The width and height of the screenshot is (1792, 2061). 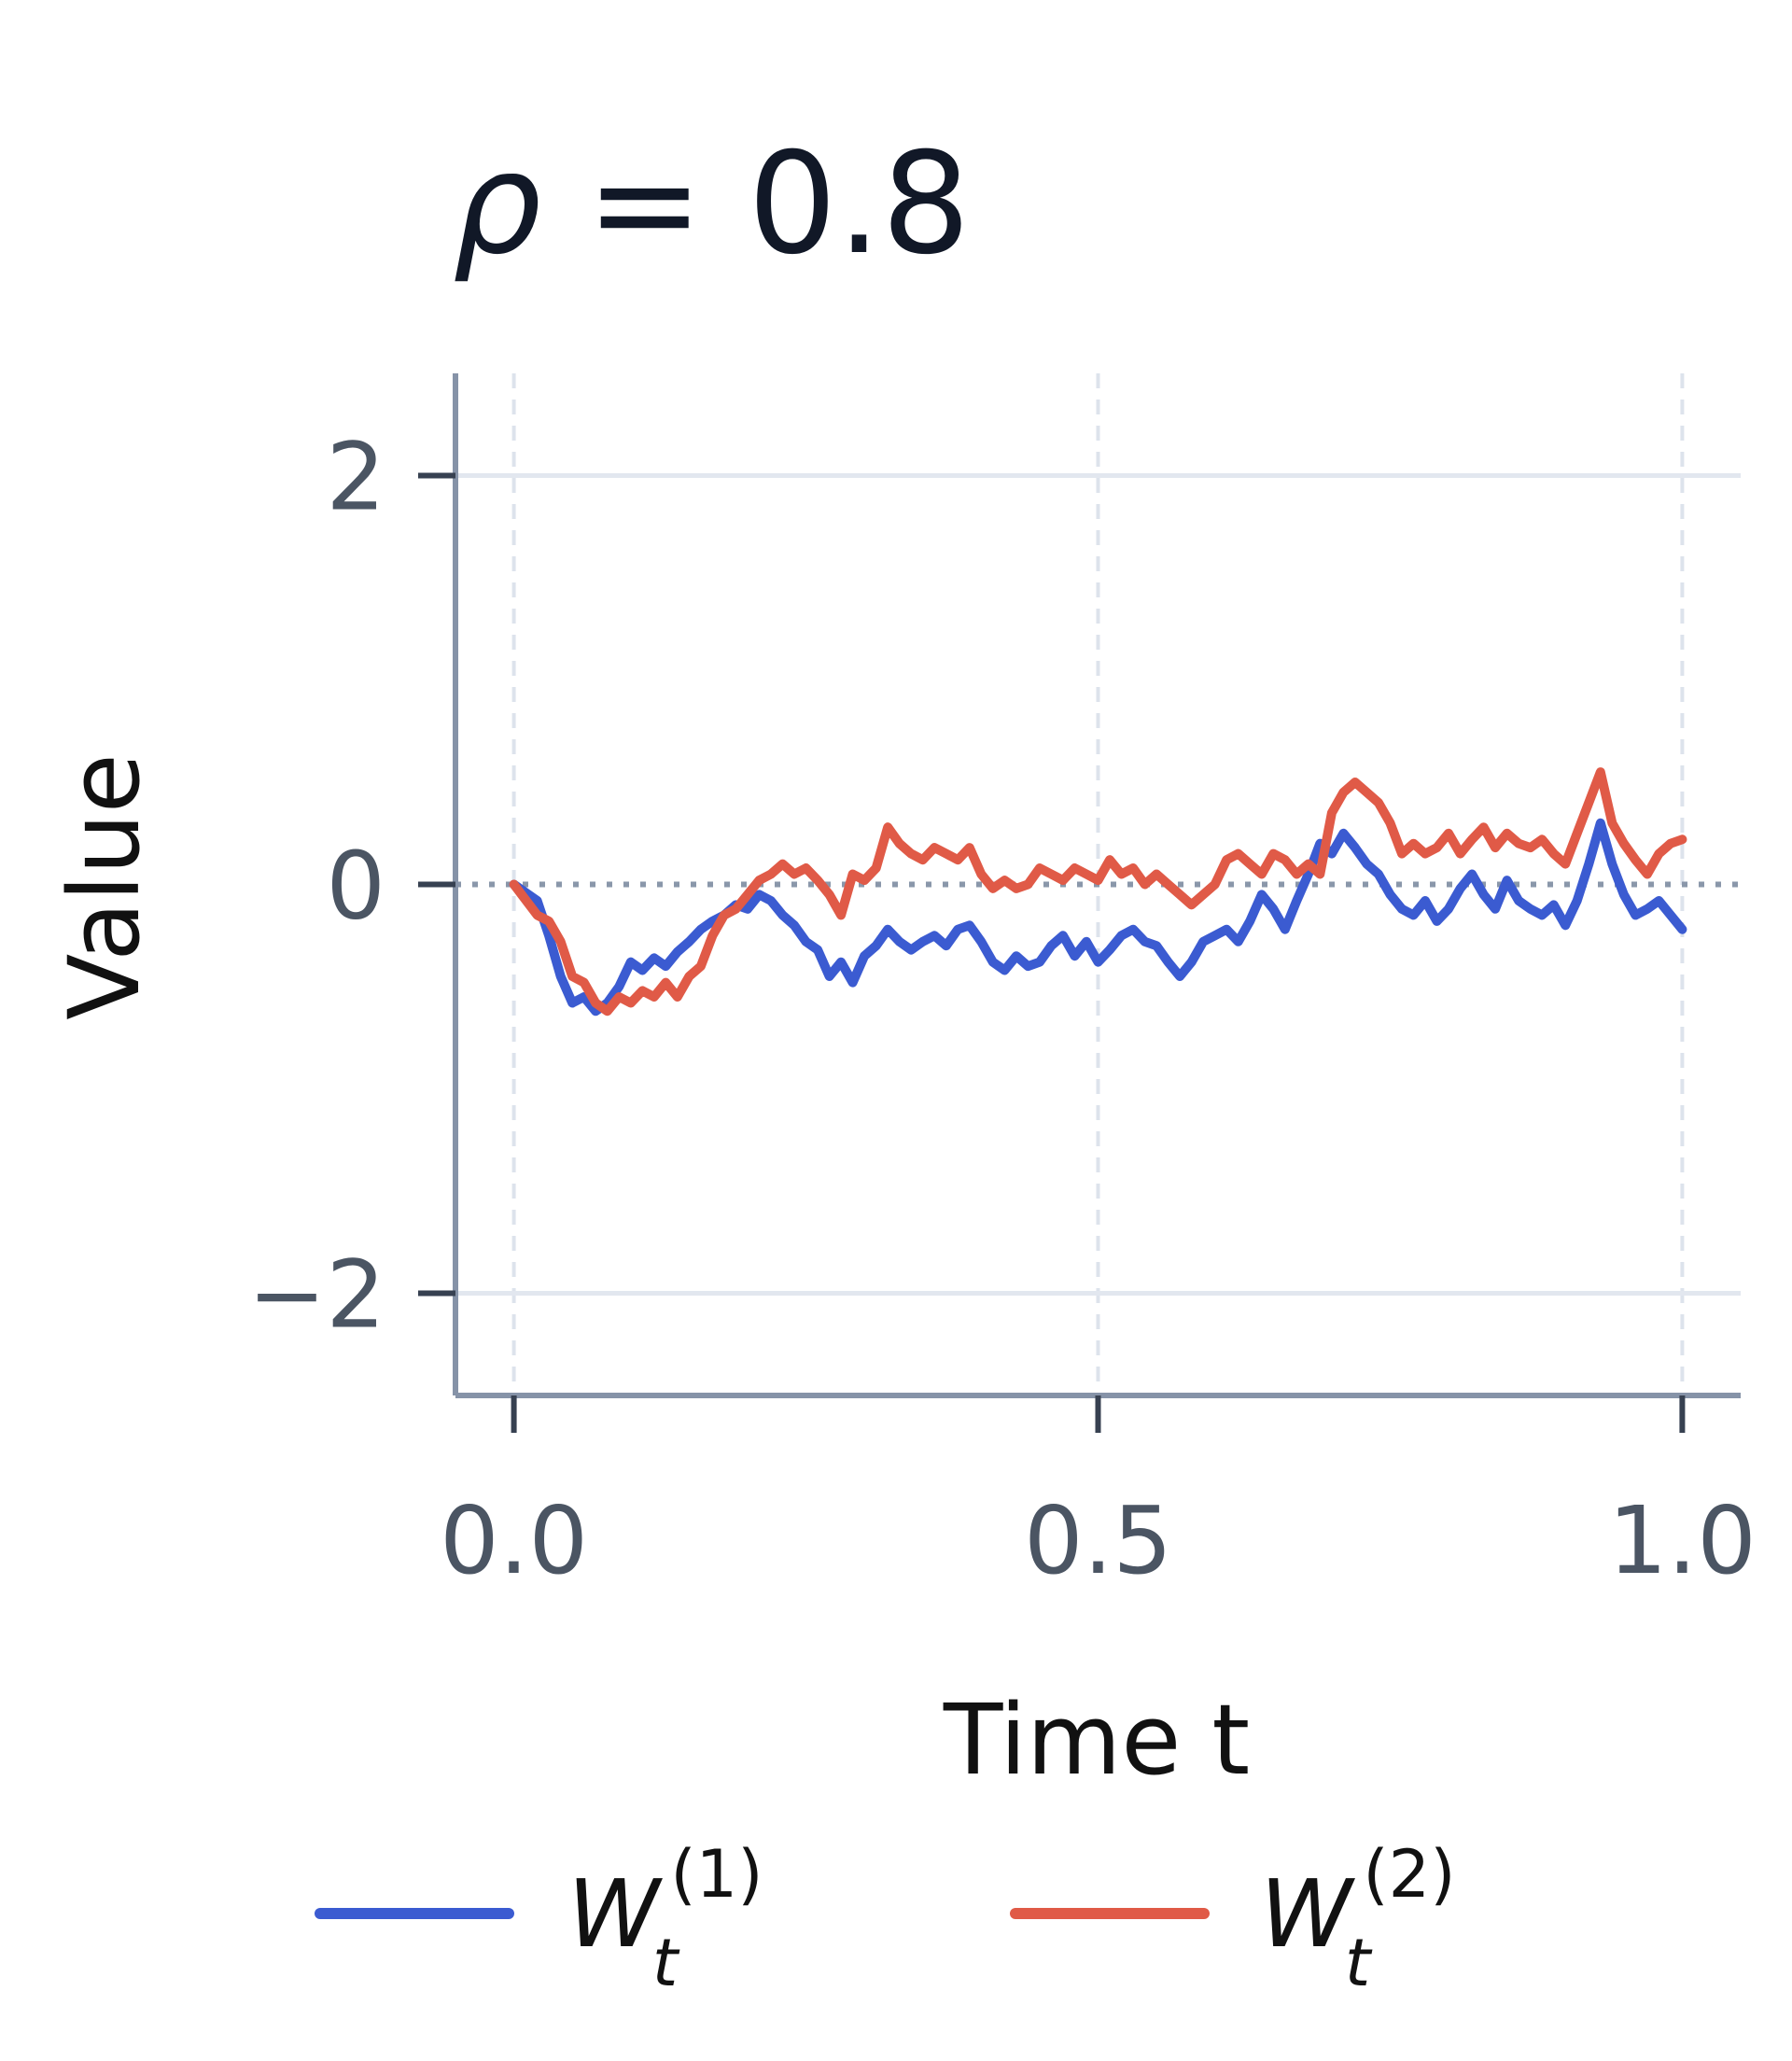 What do you see at coordinates (355, 886) in the screenshot?
I see `y-tick-label: 0` at bounding box center [355, 886].